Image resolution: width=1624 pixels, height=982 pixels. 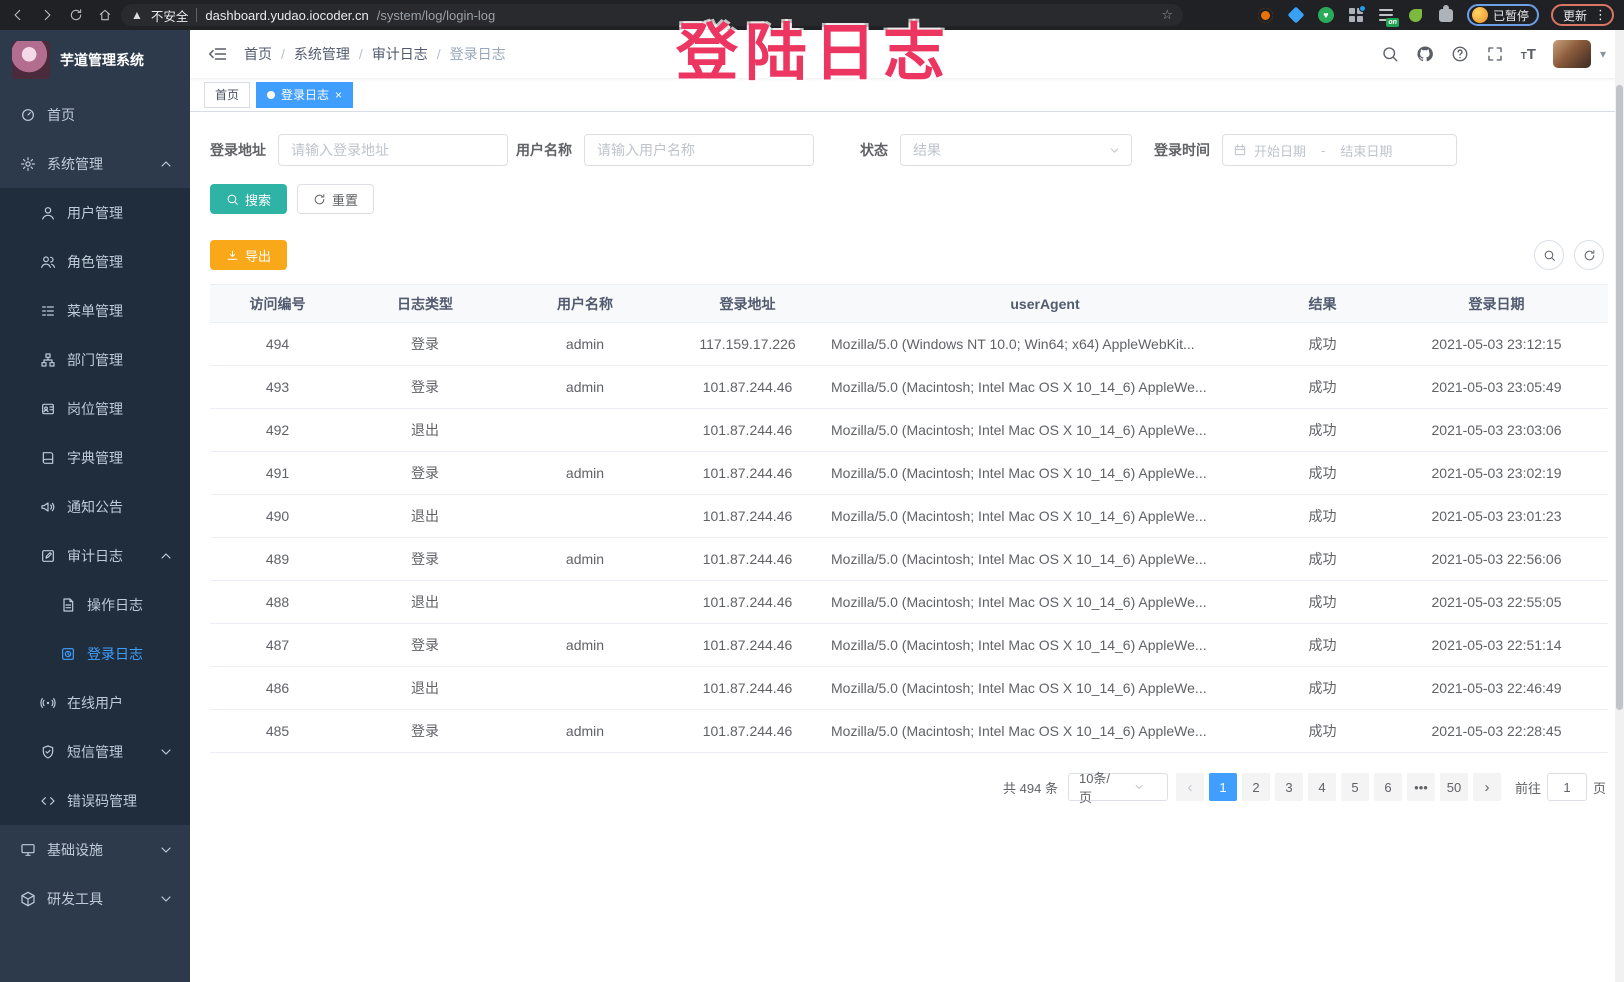 What do you see at coordinates (249, 255) in the screenshot?
I see `export-button: 导出` at bounding box center [249, 255].